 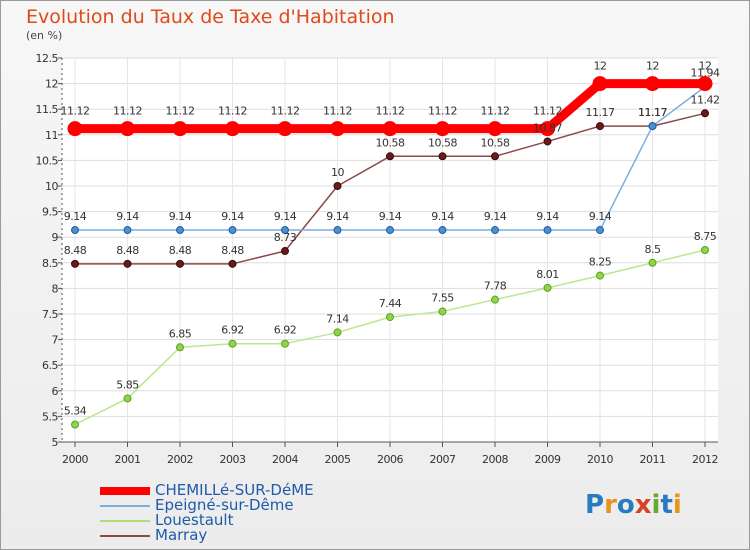 What do you see at coordinates (652, 112) in the screenshot?
I see `data-label: 11.17` at bounding box center [652, 112].